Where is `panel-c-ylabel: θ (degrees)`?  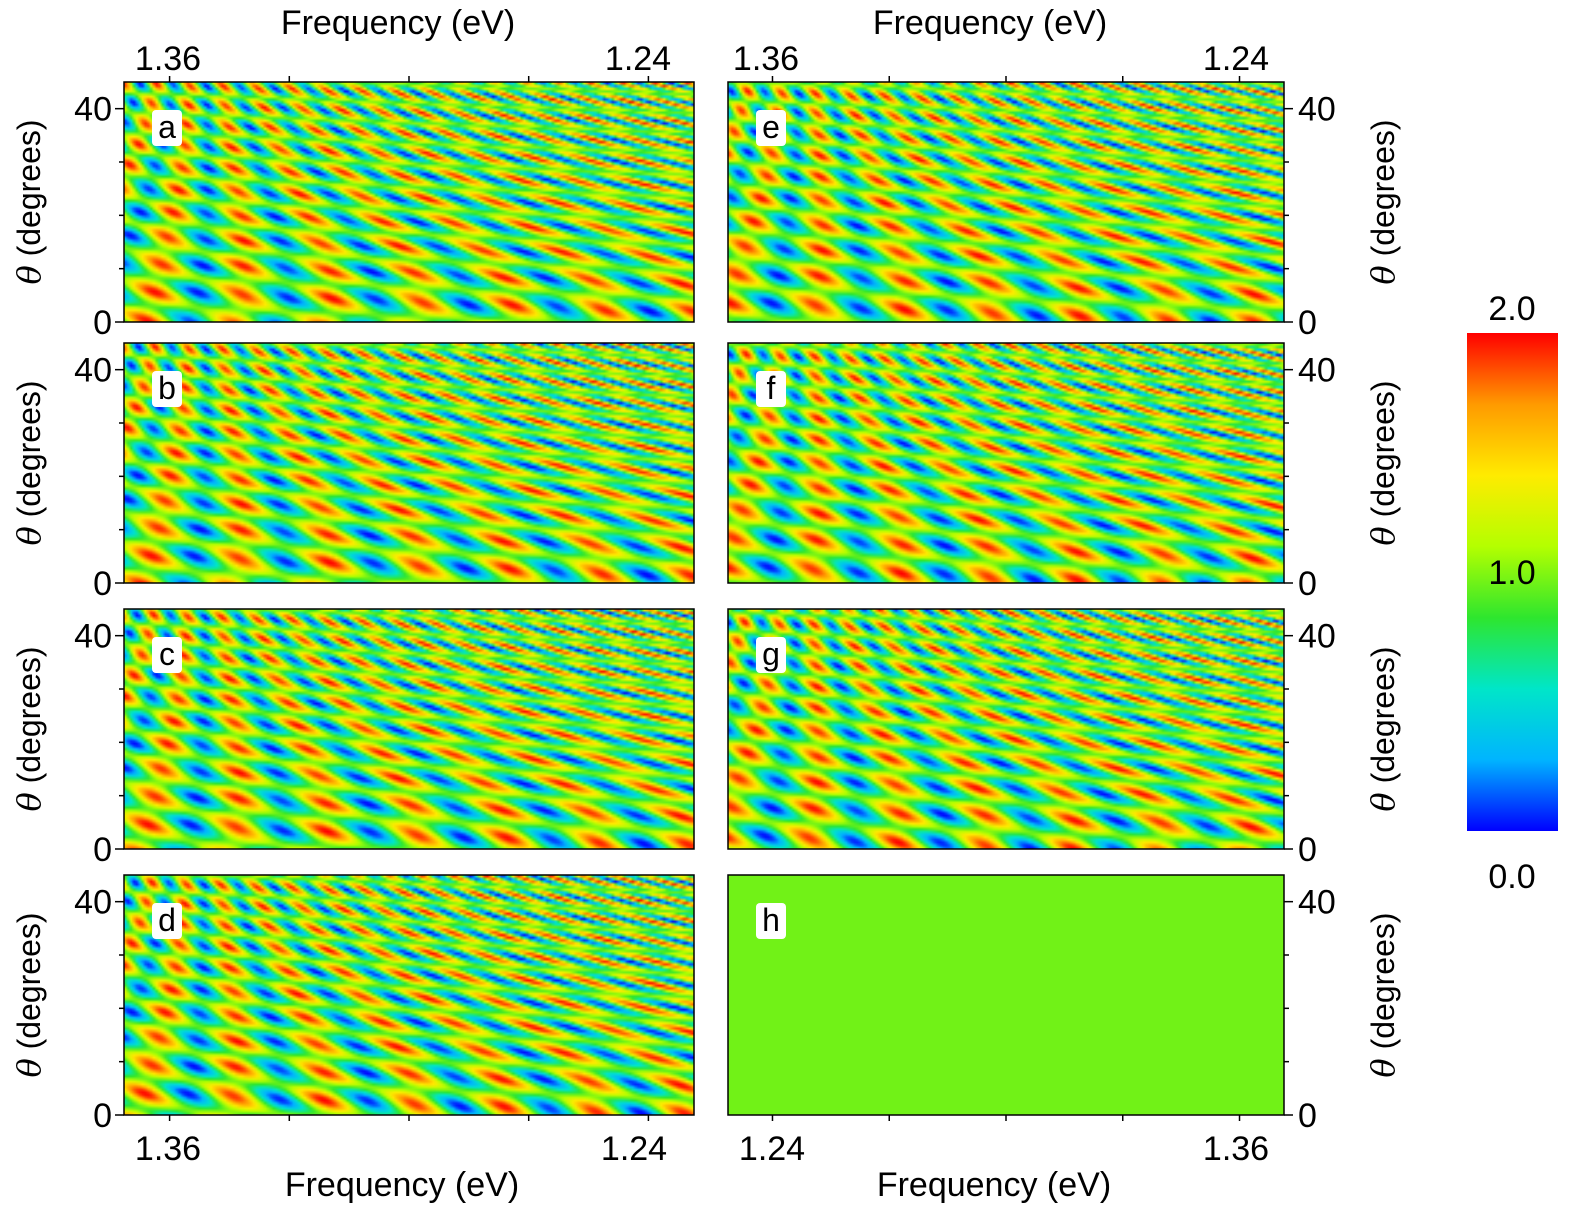 panel-c-ylabel: θ (degrees) is located at coordinates (29, 728).